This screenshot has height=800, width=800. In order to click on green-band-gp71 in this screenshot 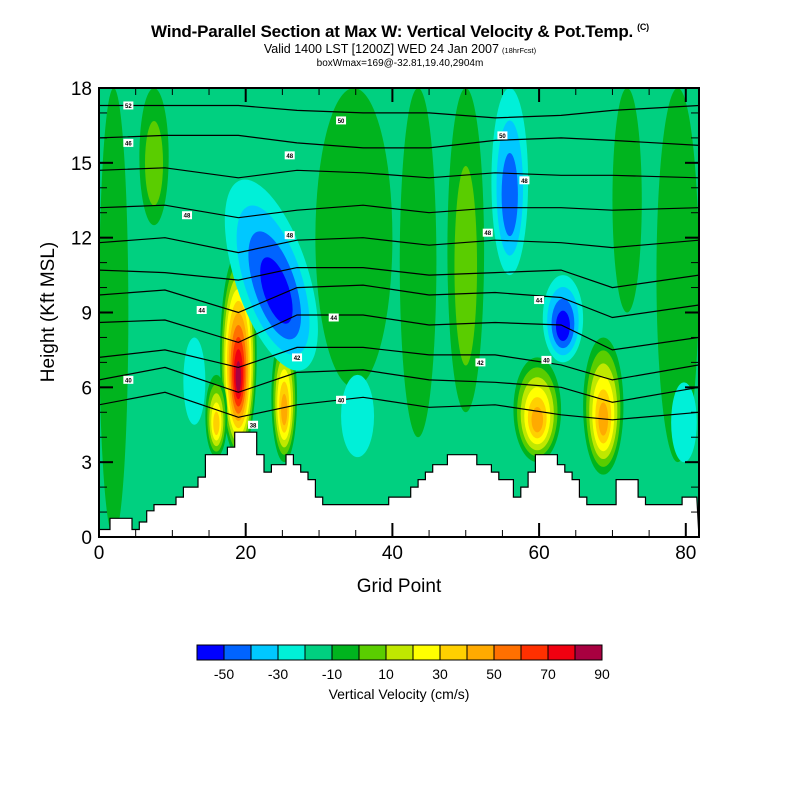, I will do `click(627, 200)`.